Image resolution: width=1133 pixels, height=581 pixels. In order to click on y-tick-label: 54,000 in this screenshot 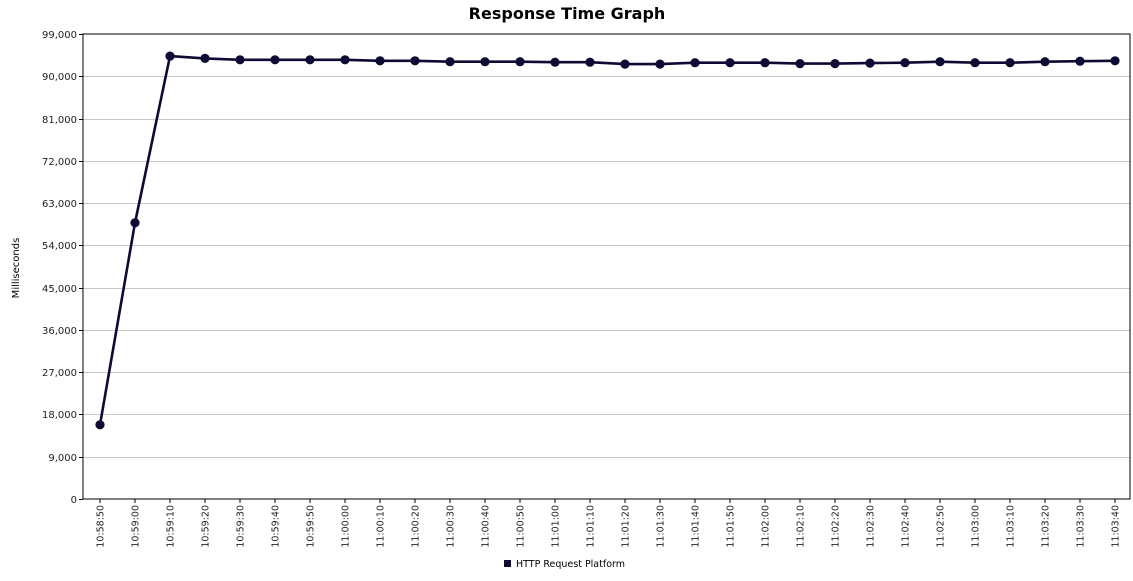, I will do `click(59, 246)`.